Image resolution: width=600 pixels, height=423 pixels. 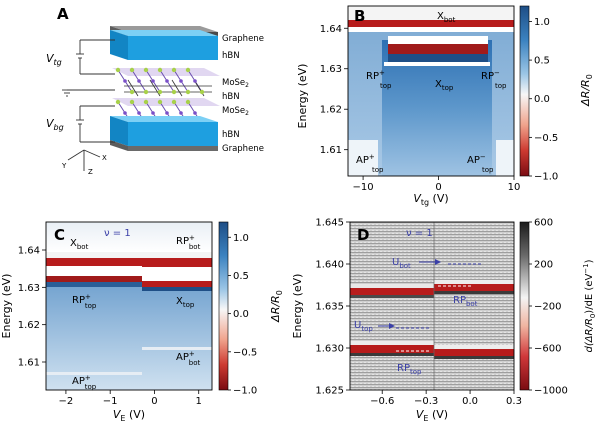 What do you see at coordinates (6, 306) in the screenshot?
I see `panel-c-ylabel: Energy (eV)` at bounding box center [6, 306].